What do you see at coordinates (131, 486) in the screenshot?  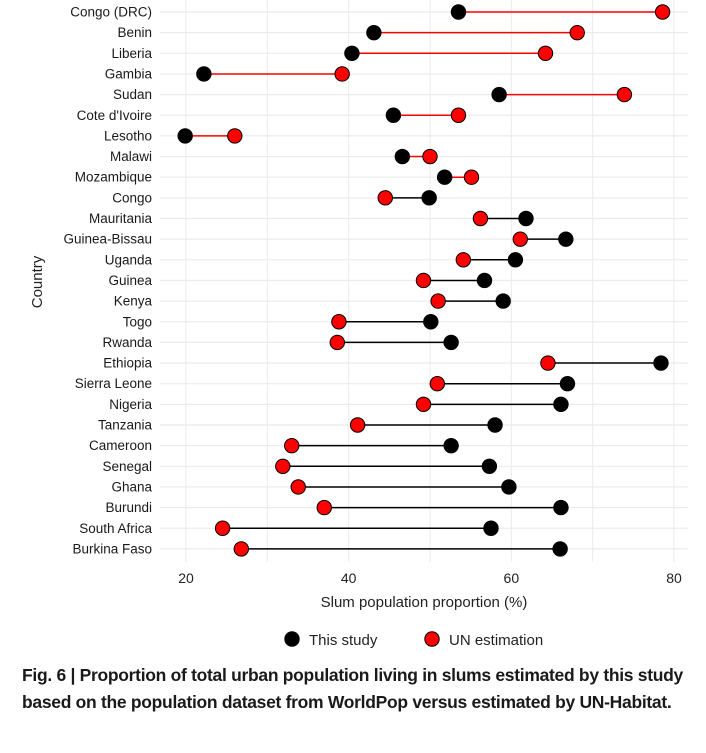 I see `country-label: Ghana` at bounding box center [131, 486].